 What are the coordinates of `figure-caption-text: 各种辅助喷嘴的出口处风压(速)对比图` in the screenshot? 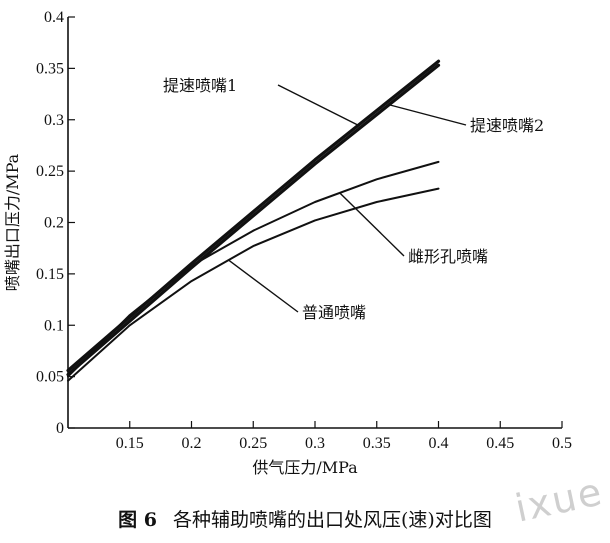 It's located at (332, 520).